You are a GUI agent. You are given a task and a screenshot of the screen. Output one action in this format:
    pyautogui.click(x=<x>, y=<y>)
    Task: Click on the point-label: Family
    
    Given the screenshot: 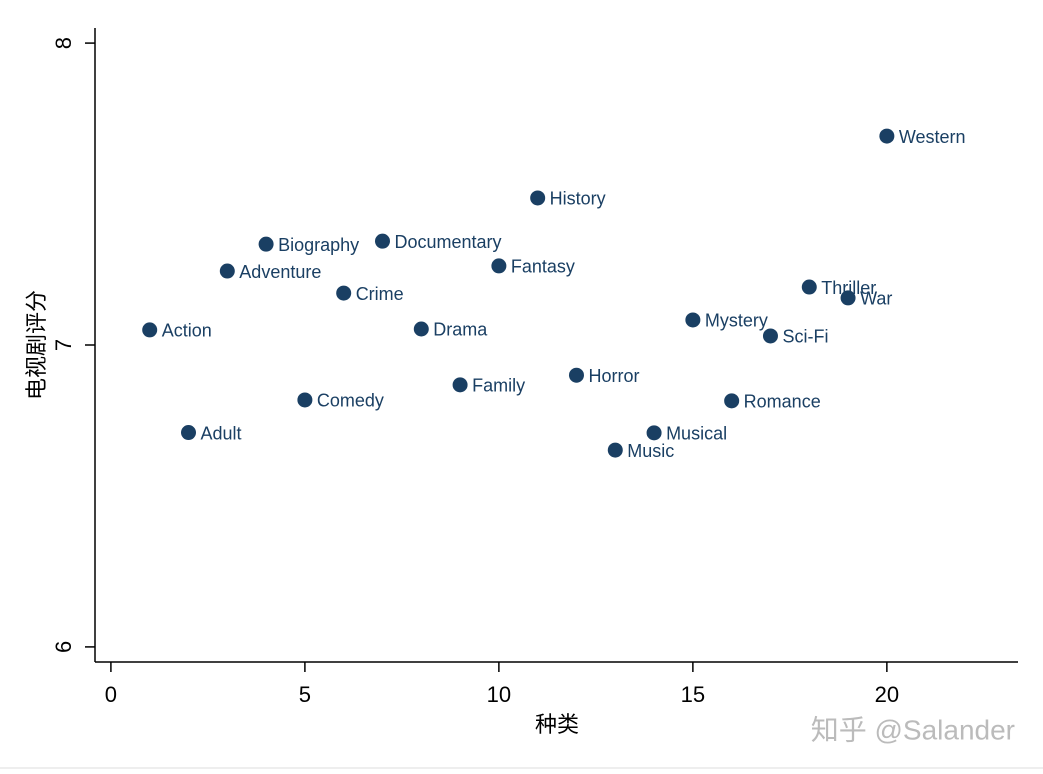 What is the action you would take?
    pyautogui.click(x=498, y=386)
    